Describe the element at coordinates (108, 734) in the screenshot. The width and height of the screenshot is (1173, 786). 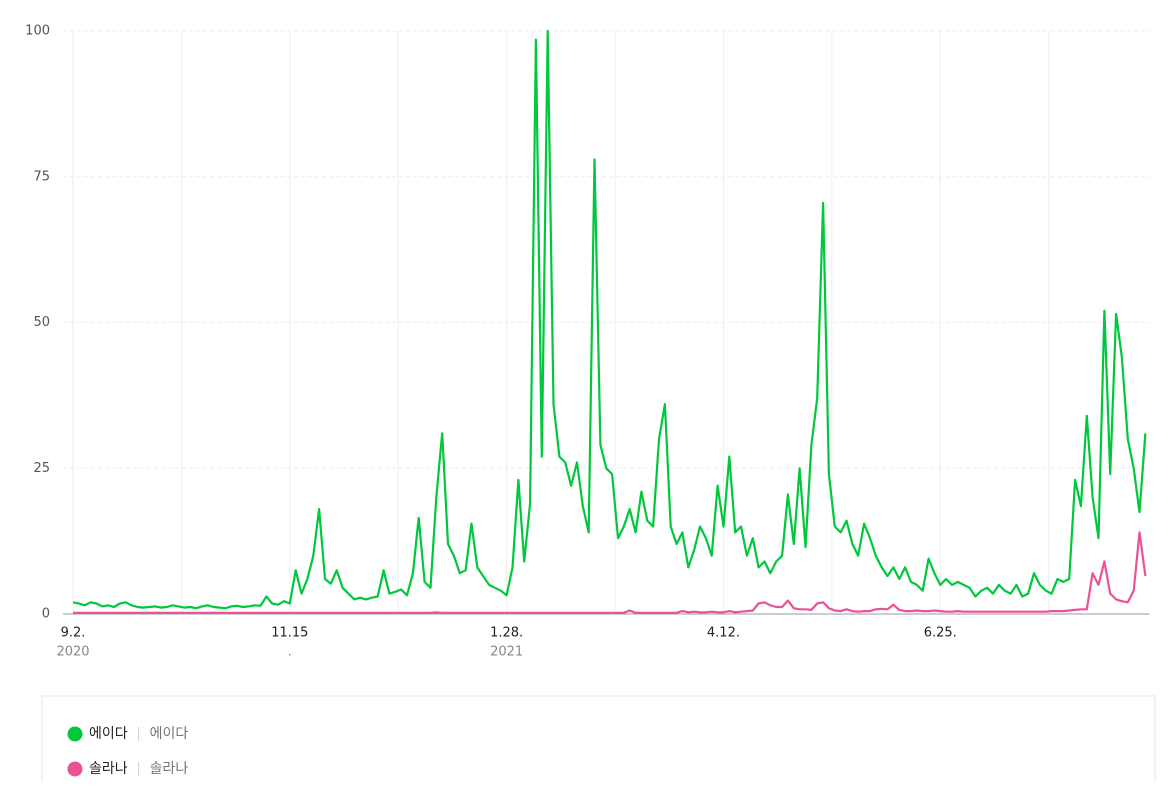
I see `legend-label: 에이다` at that location.